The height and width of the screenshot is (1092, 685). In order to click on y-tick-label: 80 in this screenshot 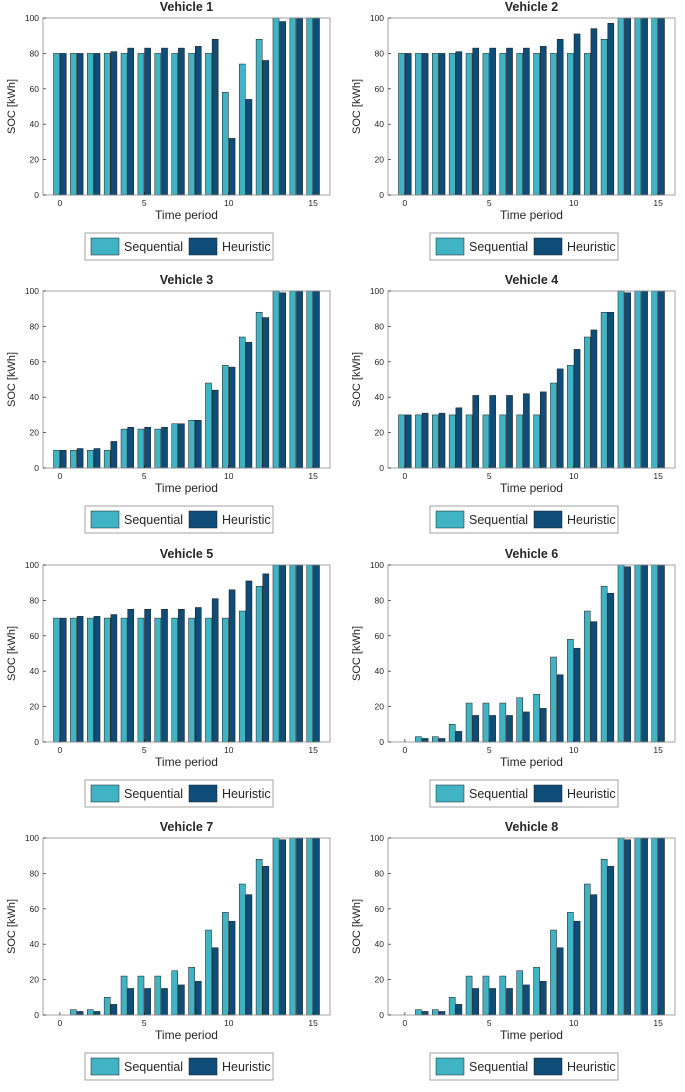, I will do `click(380, 873)`.